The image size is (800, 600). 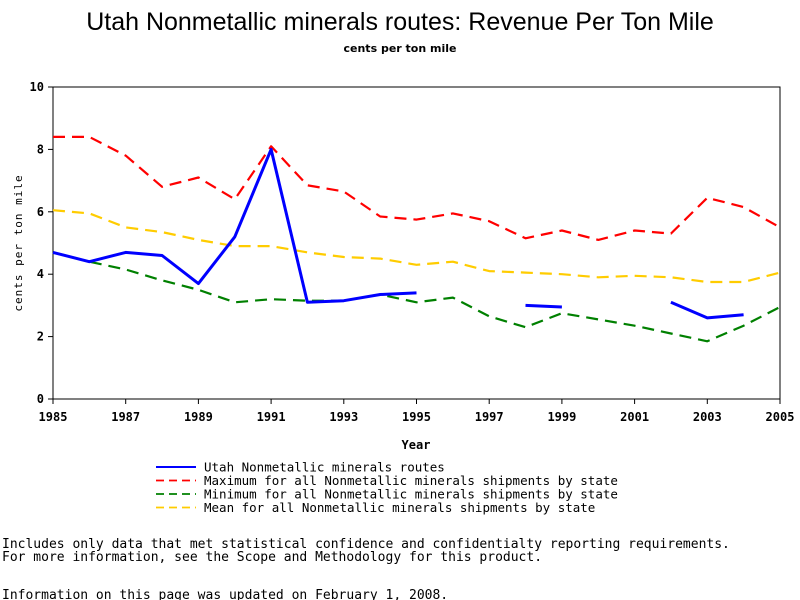 I want to click on y-axis: 0 2 4 6 8 10, so click(x=41, y=243).